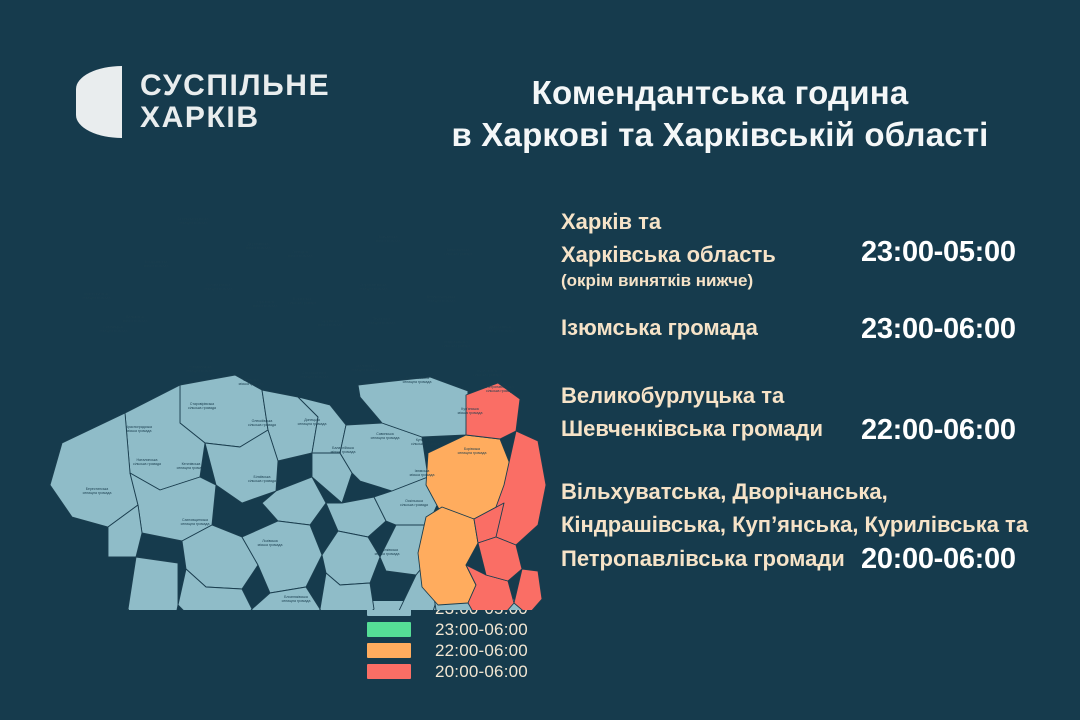 This screenshot has width=1080, height=720. Describe the element at coordinates (191, 466) in the screenshot. I see `map-hromada-label: Кегичівська селищна громада` at that location.